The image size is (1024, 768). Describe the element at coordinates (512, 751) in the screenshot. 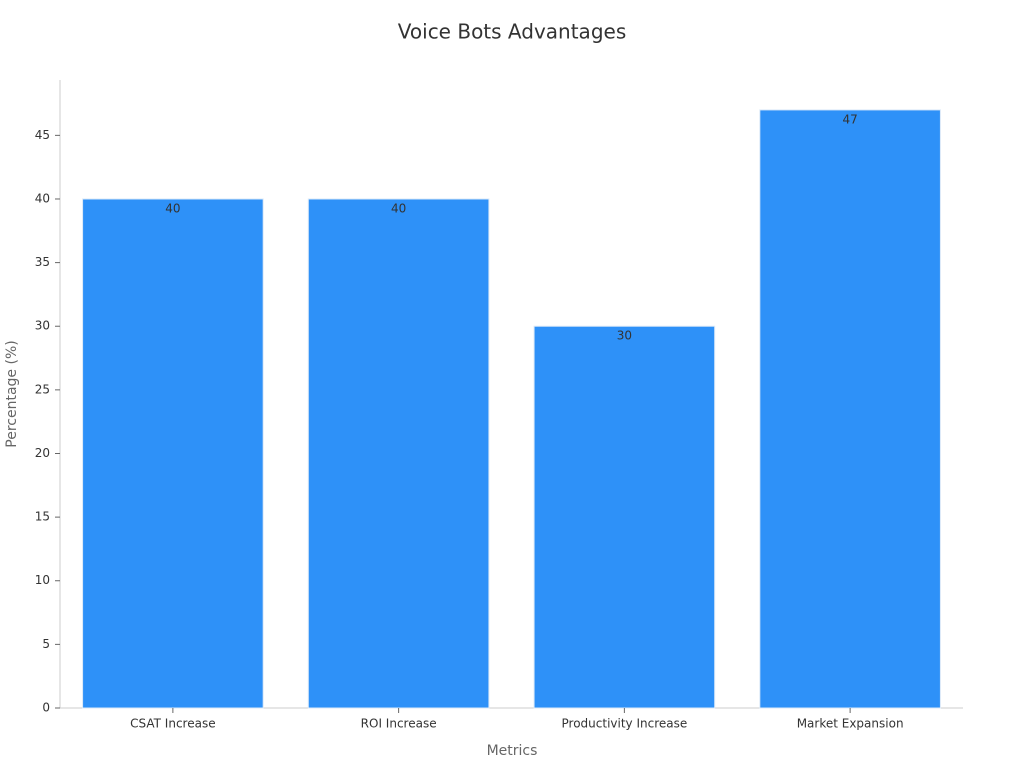

I see `x-axis-label: Metrics` at that location.